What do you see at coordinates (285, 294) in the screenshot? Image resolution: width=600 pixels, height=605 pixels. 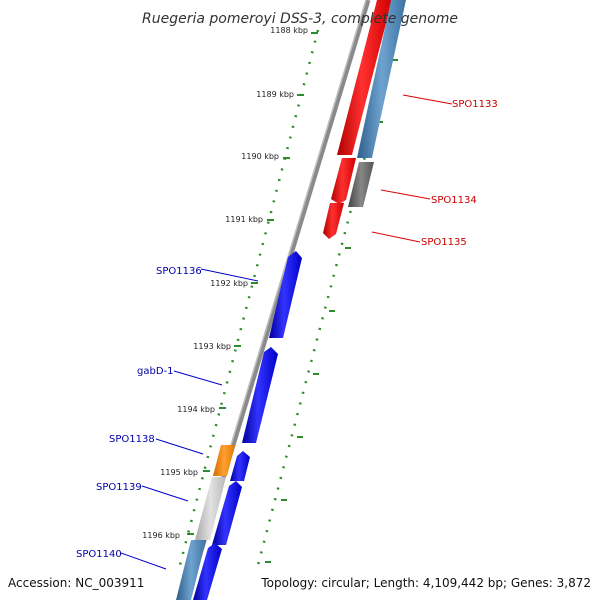 I see `gene-spo1136-feature` at bounding box center [285, 294].